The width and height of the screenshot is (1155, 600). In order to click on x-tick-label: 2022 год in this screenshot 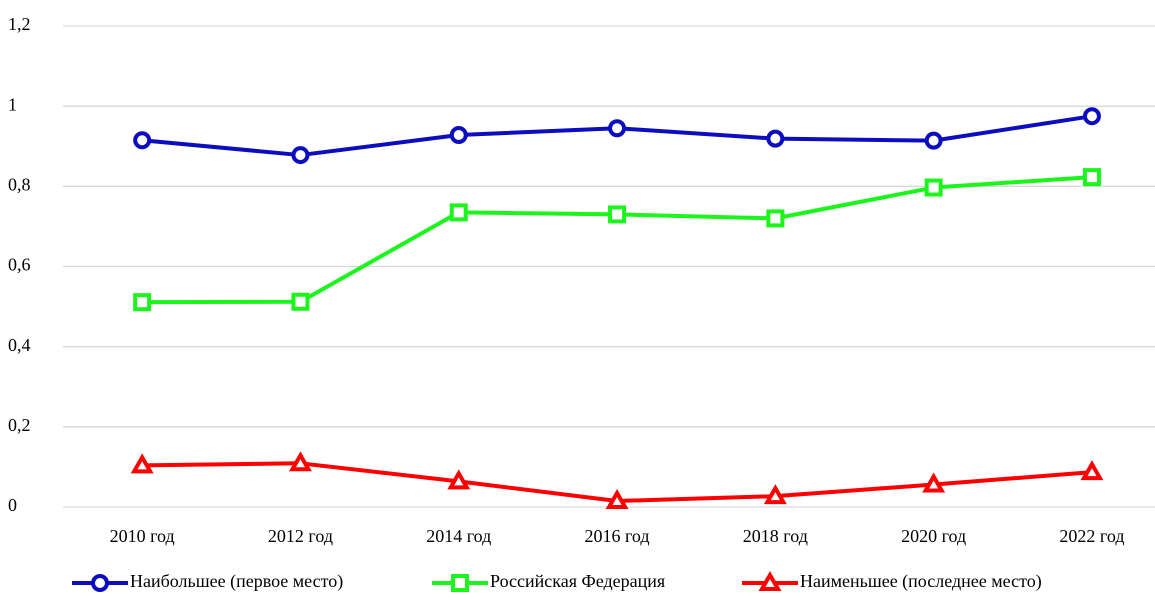, I will do `click(1091, 536)`.